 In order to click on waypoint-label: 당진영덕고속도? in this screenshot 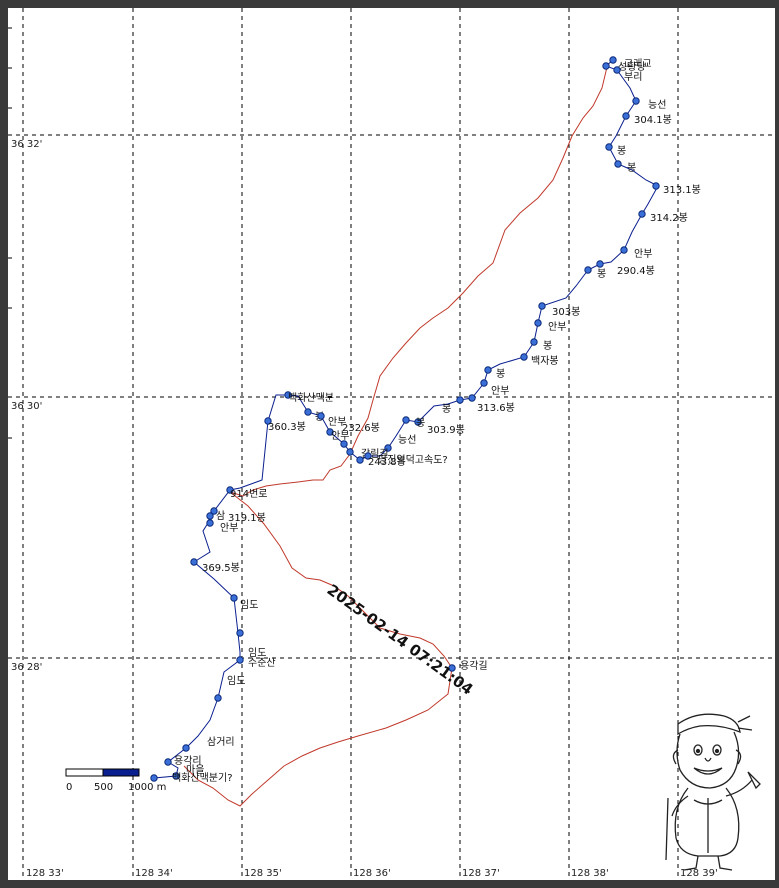, I will do `click(413, 460)`.